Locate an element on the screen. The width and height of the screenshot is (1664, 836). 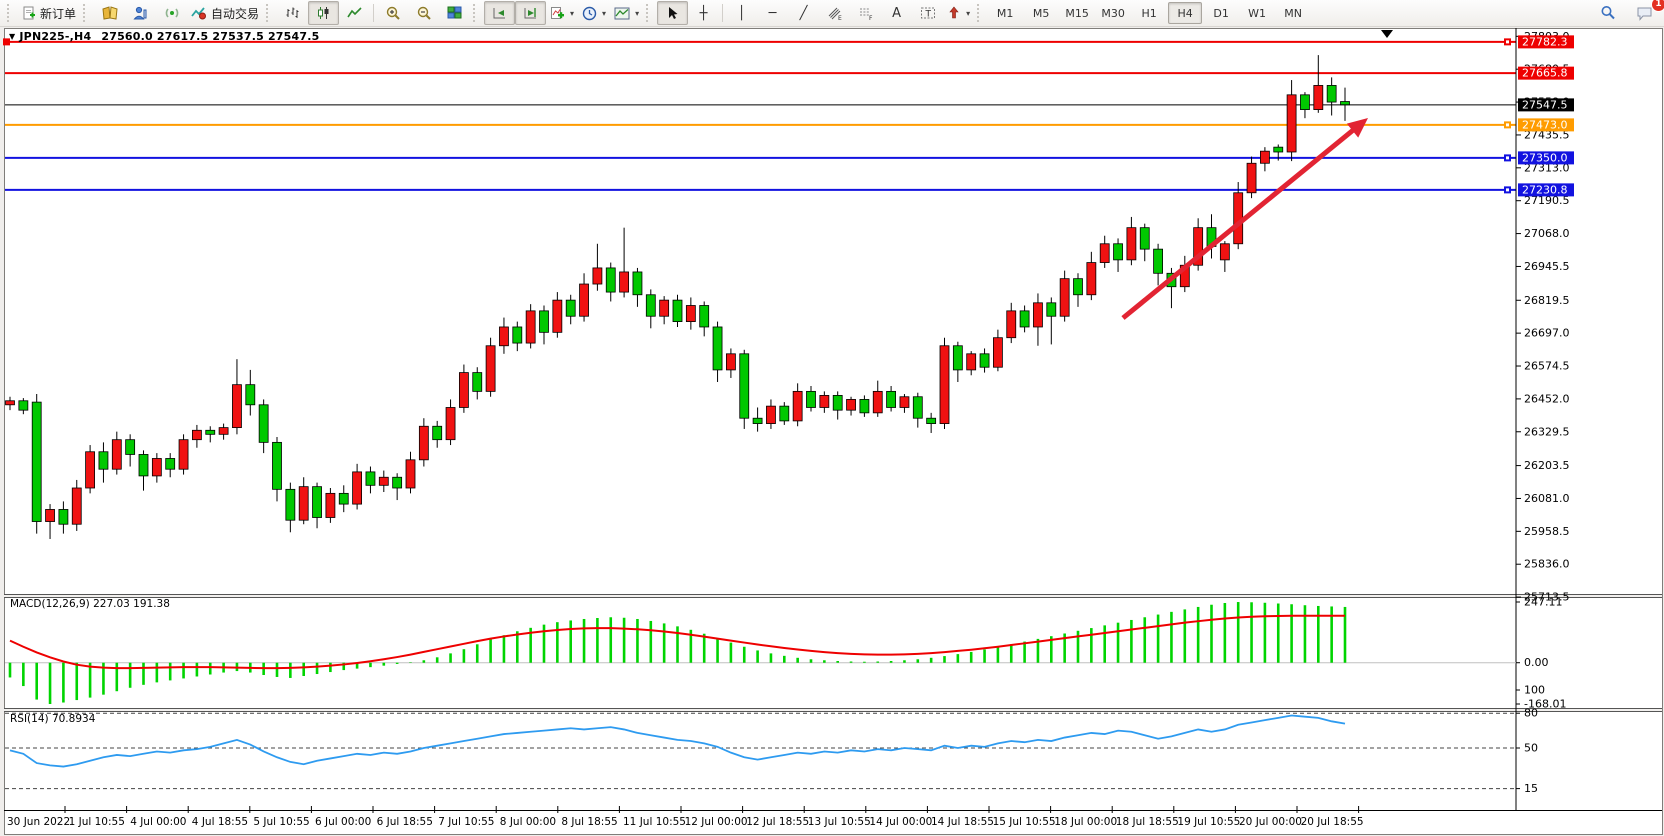
svg-text: F is located at coordinates (871, 18).